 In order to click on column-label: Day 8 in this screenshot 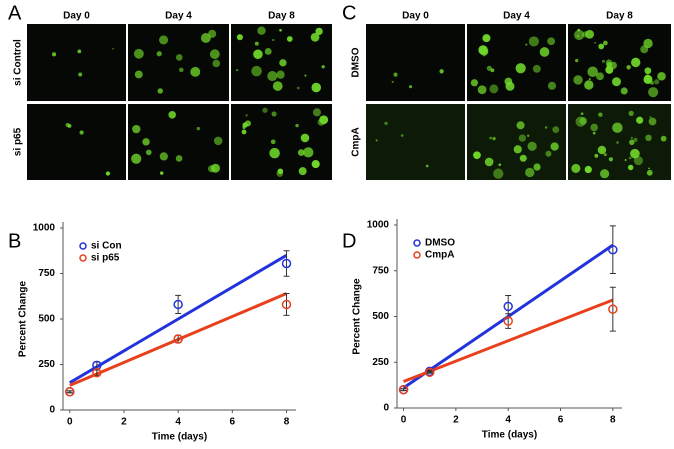, I will do `click(619, 16)`.